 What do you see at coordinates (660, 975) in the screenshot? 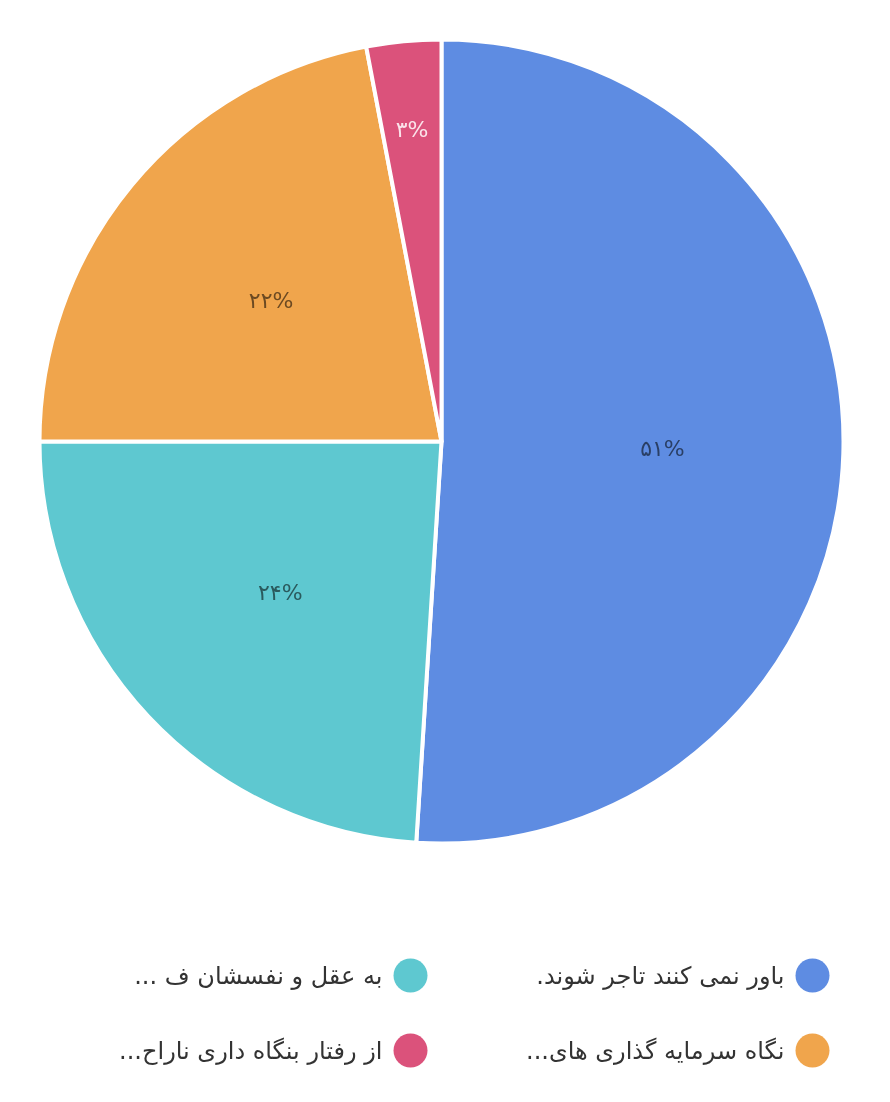
I see `legend-label: باور نمی کنند تاجر شوند.` at bounding box center [660, 975].